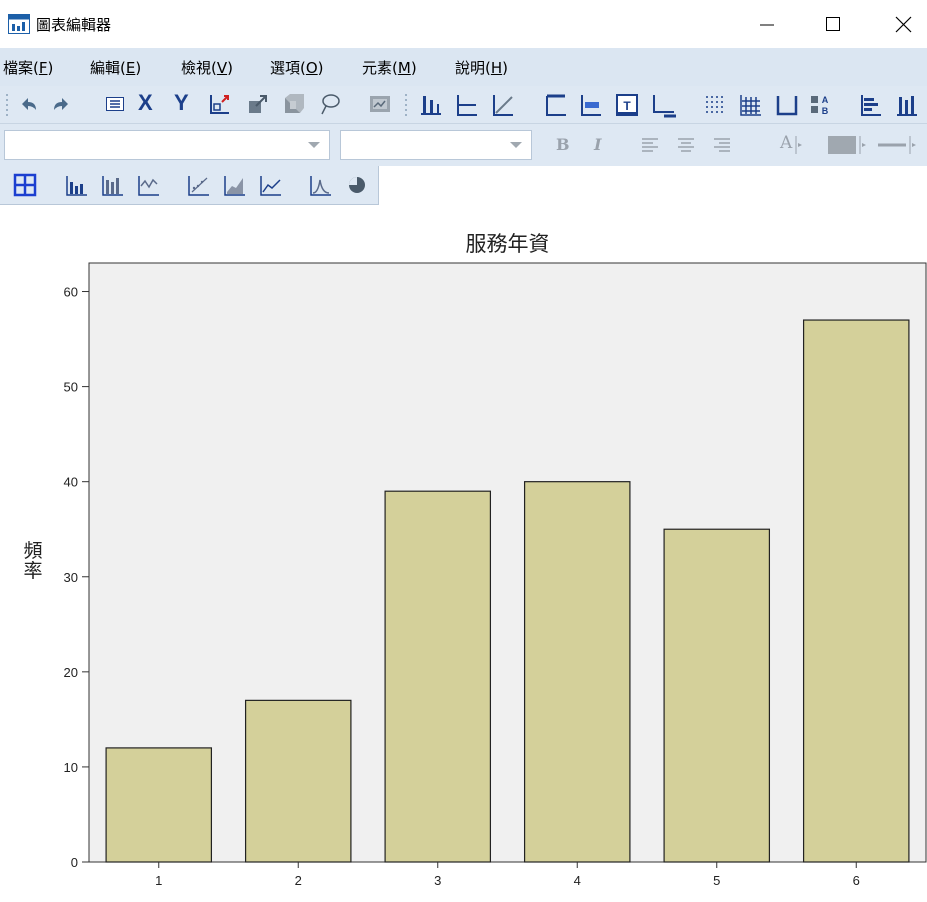 This screenshot has width=927, height=902. What do you see at coordinates (74, 25) in the screenshot?
I see `window-title: 圖表編輯器` at bounding box center [74, 25].